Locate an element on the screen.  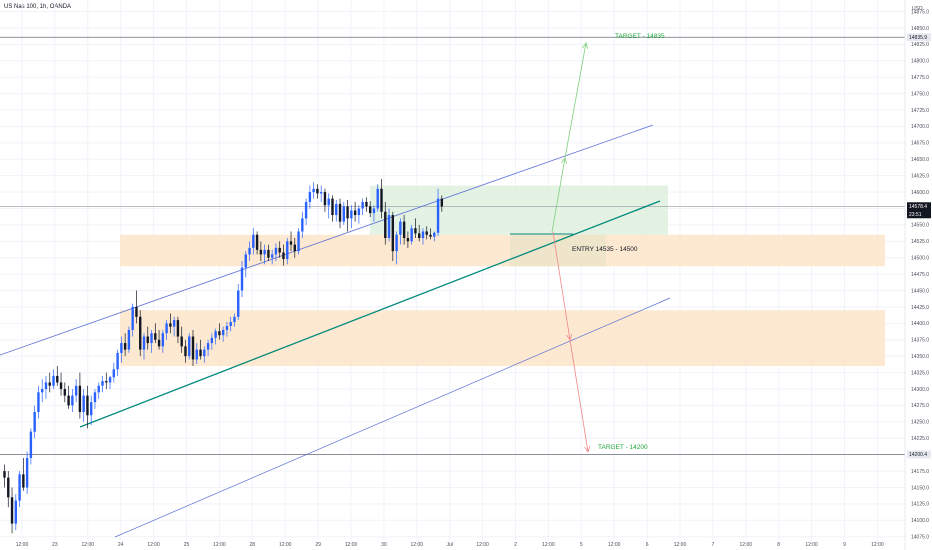
price-tick-label: 14600.0 is located at coordinates (920, 193).